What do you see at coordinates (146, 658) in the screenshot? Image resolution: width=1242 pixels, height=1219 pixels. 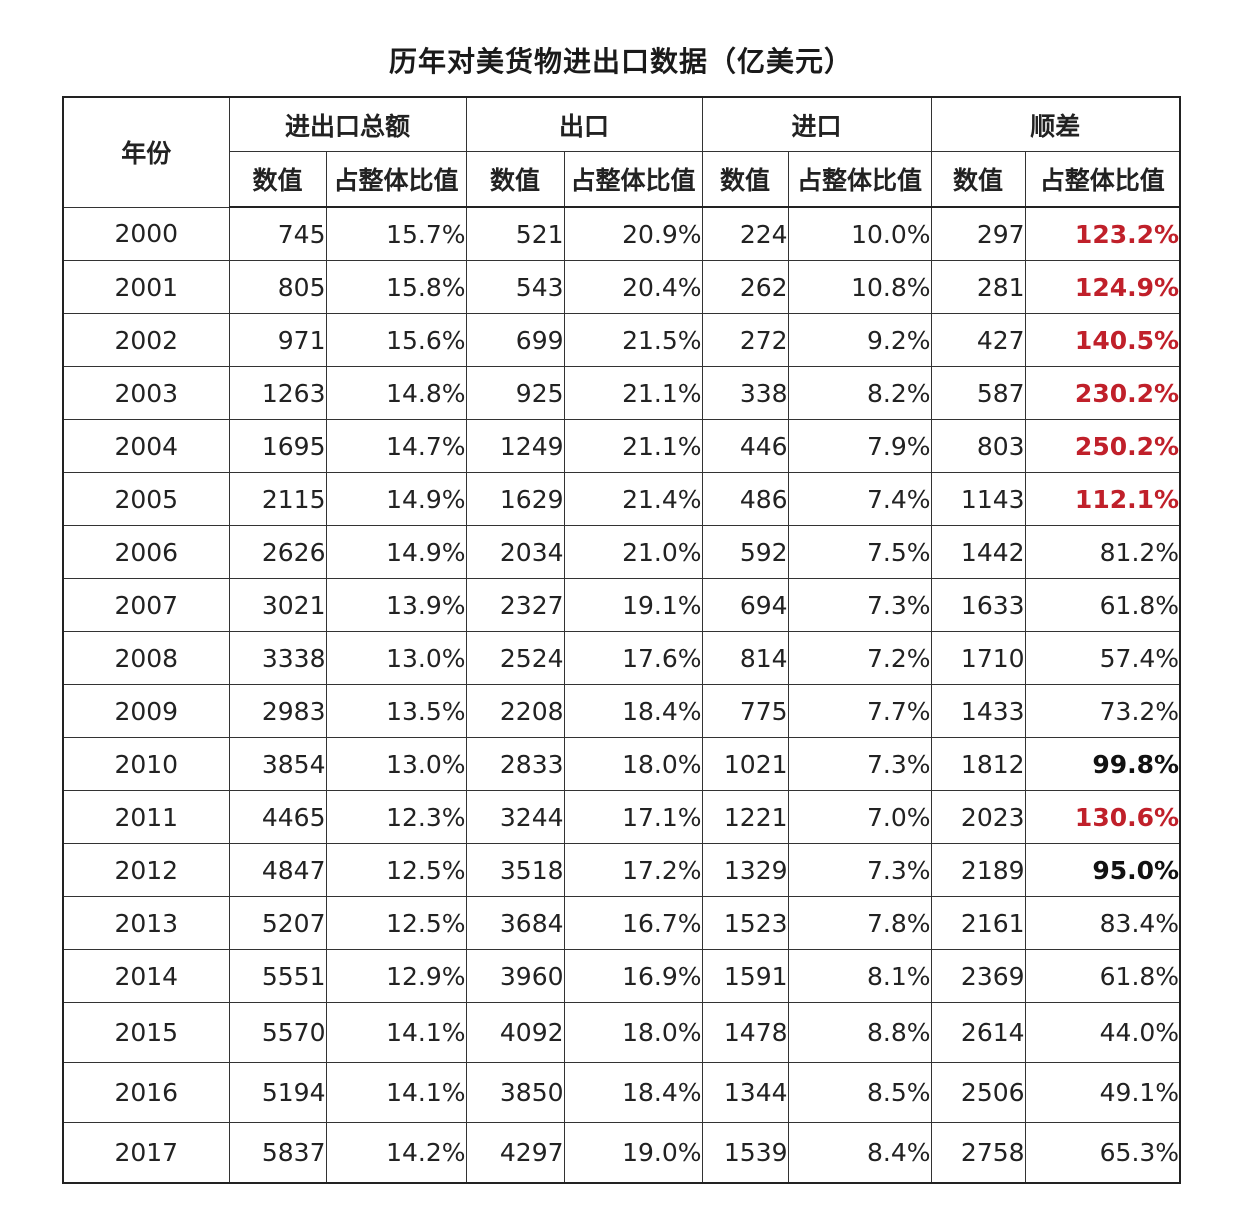 I see `year-cell: 2008` at bounding box center [146, 658].